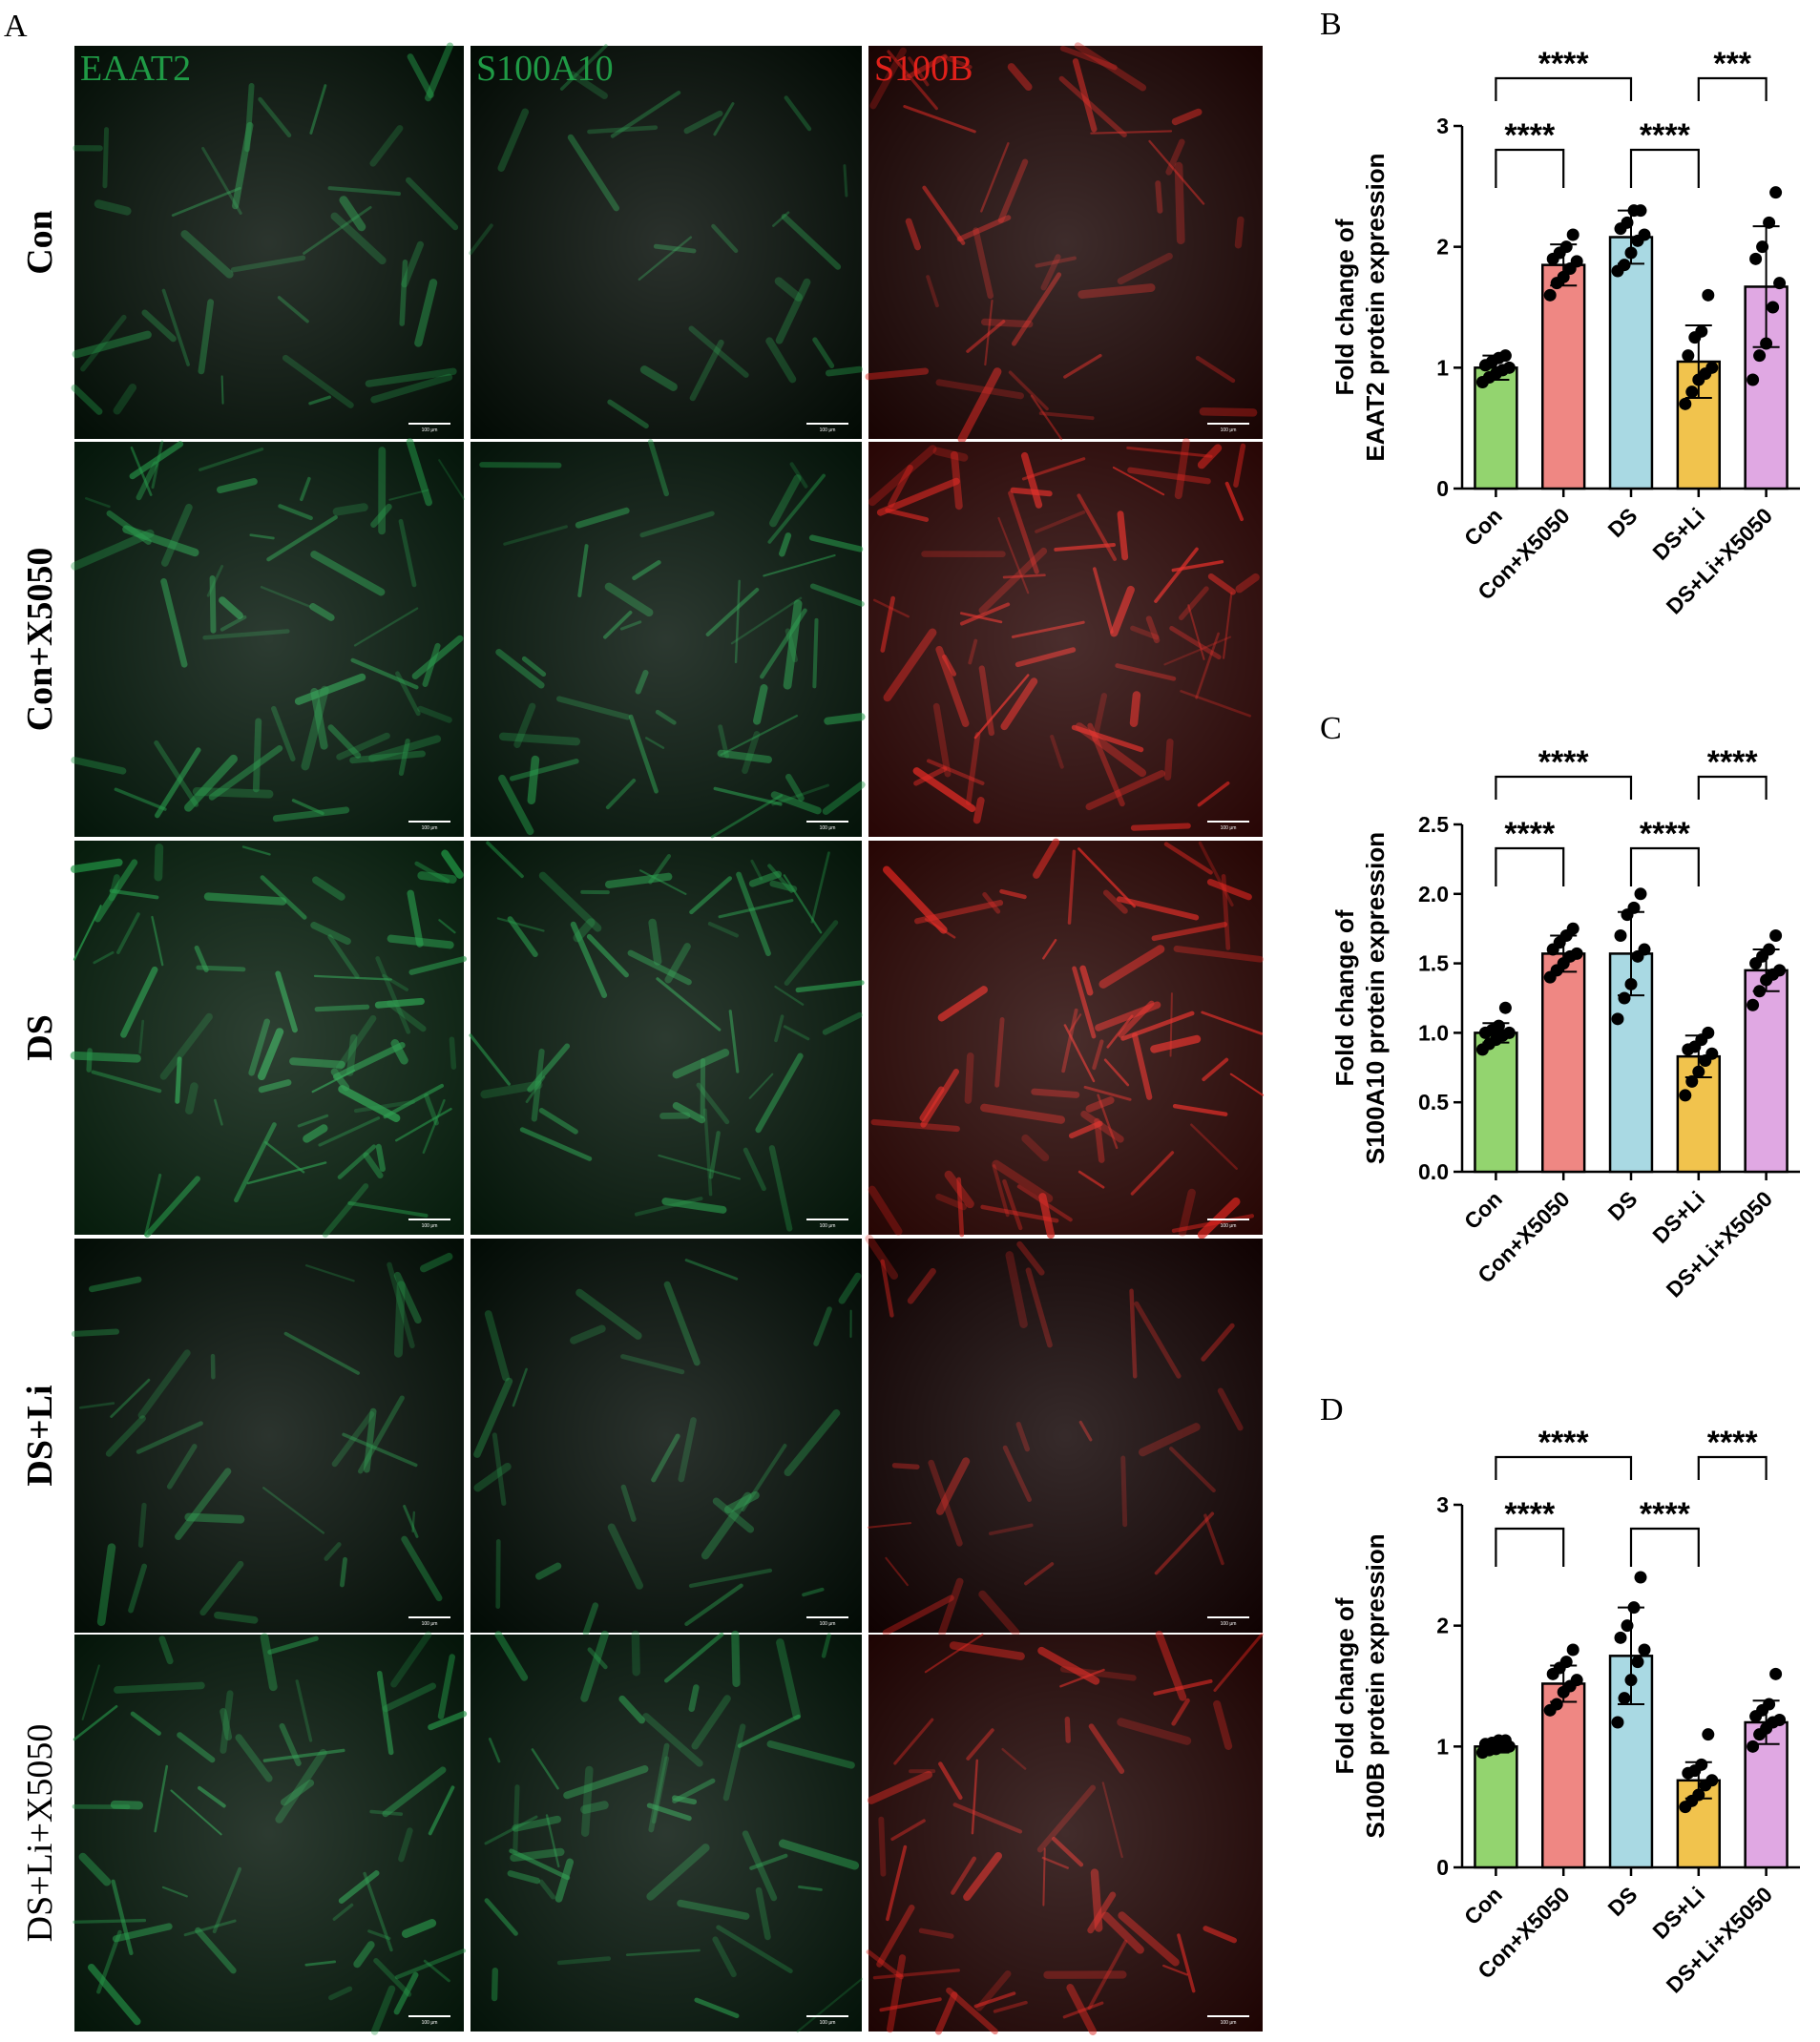 The width and height of the screenshot is (1820, 2042). What do you see at coordinates (40, 1037) in the screenshot?
I see `row-label: DS` at bounding box center [40, 1037].